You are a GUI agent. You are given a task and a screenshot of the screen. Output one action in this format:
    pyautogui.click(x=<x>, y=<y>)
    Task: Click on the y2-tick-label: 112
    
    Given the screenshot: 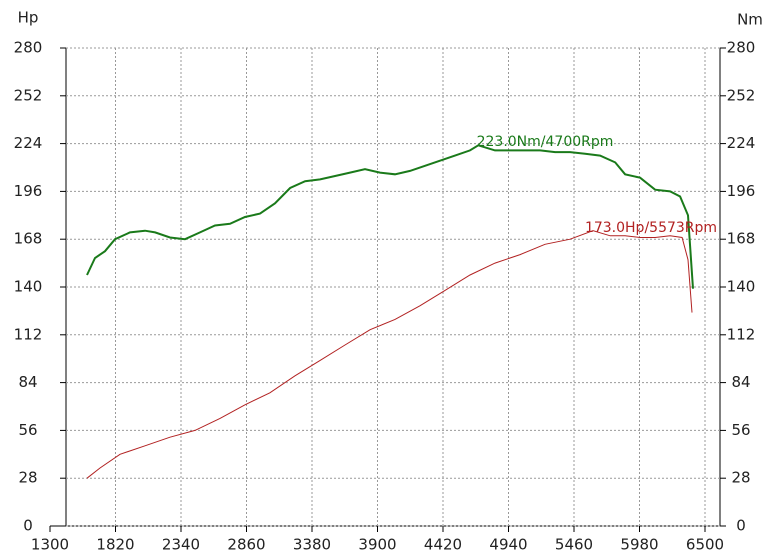 What is the action you would take?
    pyautogui.click(x=741, y=334)
    